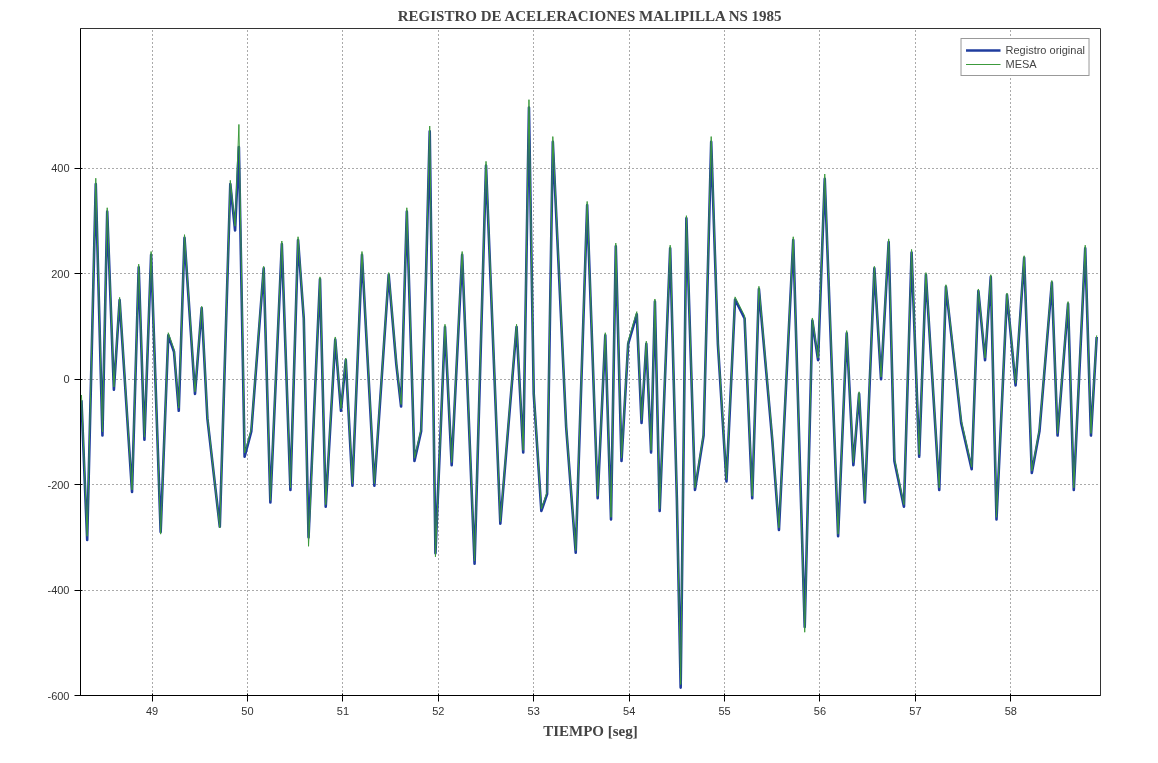 The height and width of the screenshot is (763, 1158). I want to click on x-tick-label: 55, so click(724, 710).